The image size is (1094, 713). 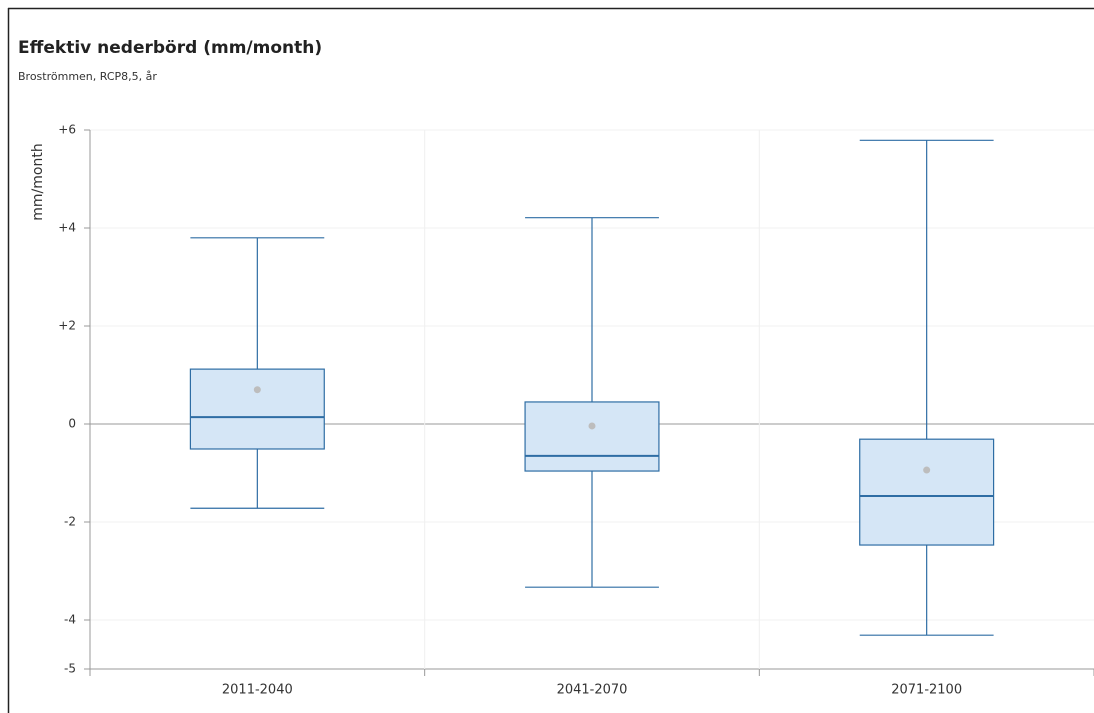 What do you see at coordinates (87, 76) in the screenshot?
I see `chart-subtitle: Broströmmen, RCP8,5, år` at bounding box center [87, 76].